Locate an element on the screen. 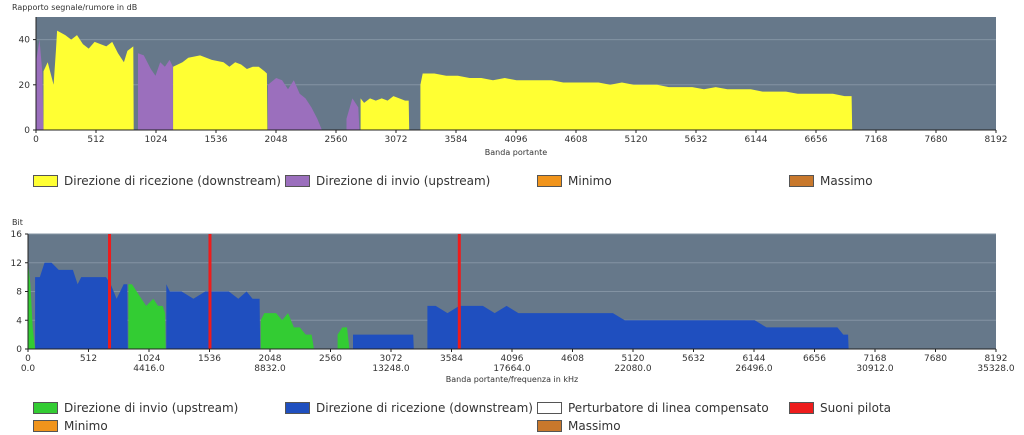 The image size is (1024, 435). y-tick-label: 12 is located at coordinates (16, 264).